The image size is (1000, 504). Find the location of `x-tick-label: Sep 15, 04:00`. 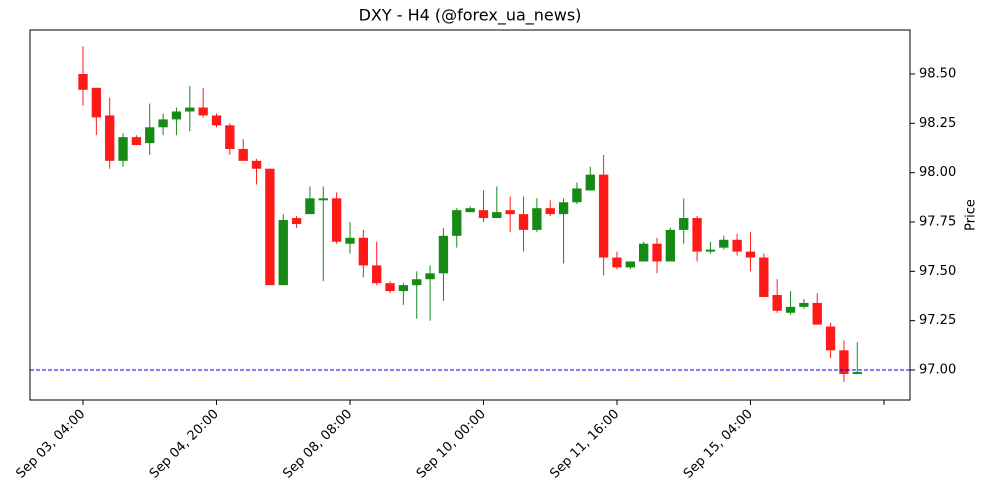

x-tick-label: Sep 15, 04:00 is located at coordinates (718, 444).